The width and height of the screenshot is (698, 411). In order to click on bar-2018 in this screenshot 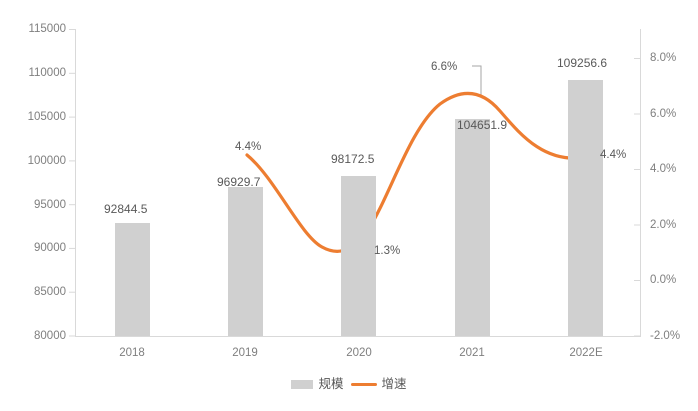, I will do `click(132, 279)`.